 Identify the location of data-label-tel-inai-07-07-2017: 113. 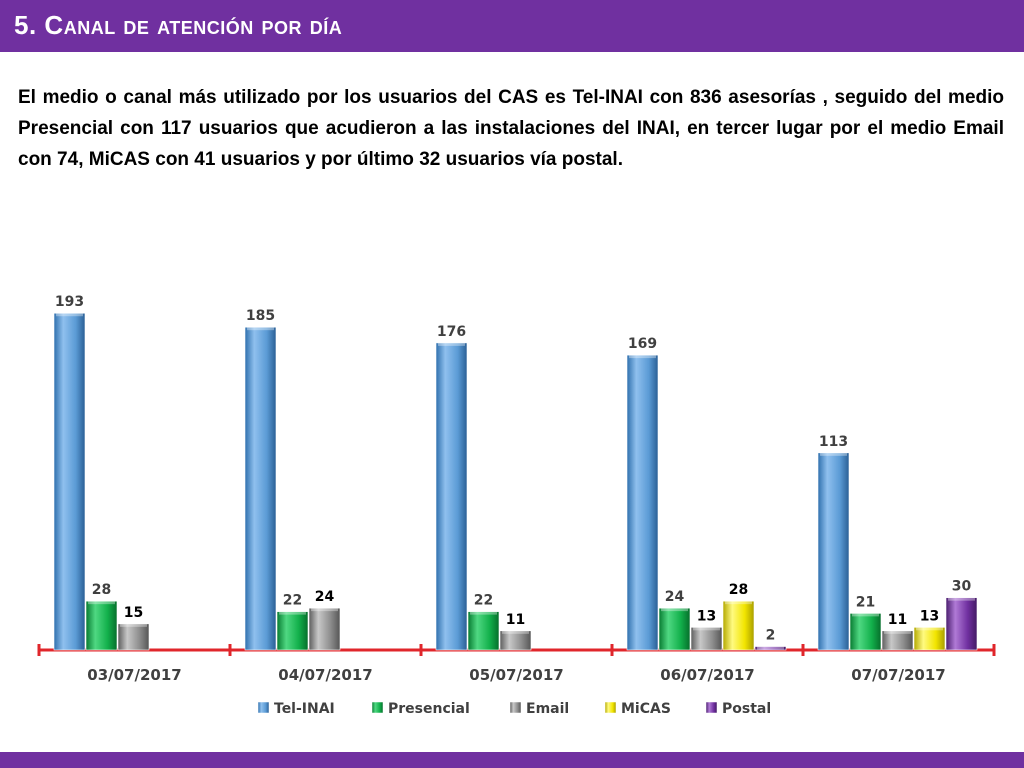
(833, 442).